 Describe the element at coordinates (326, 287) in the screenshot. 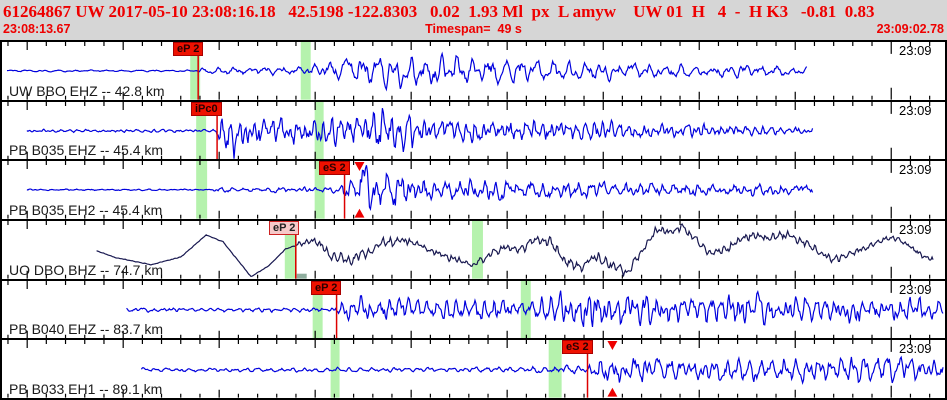

I see `pick-flag-pb-b040-ehz: eP 2` at that location.